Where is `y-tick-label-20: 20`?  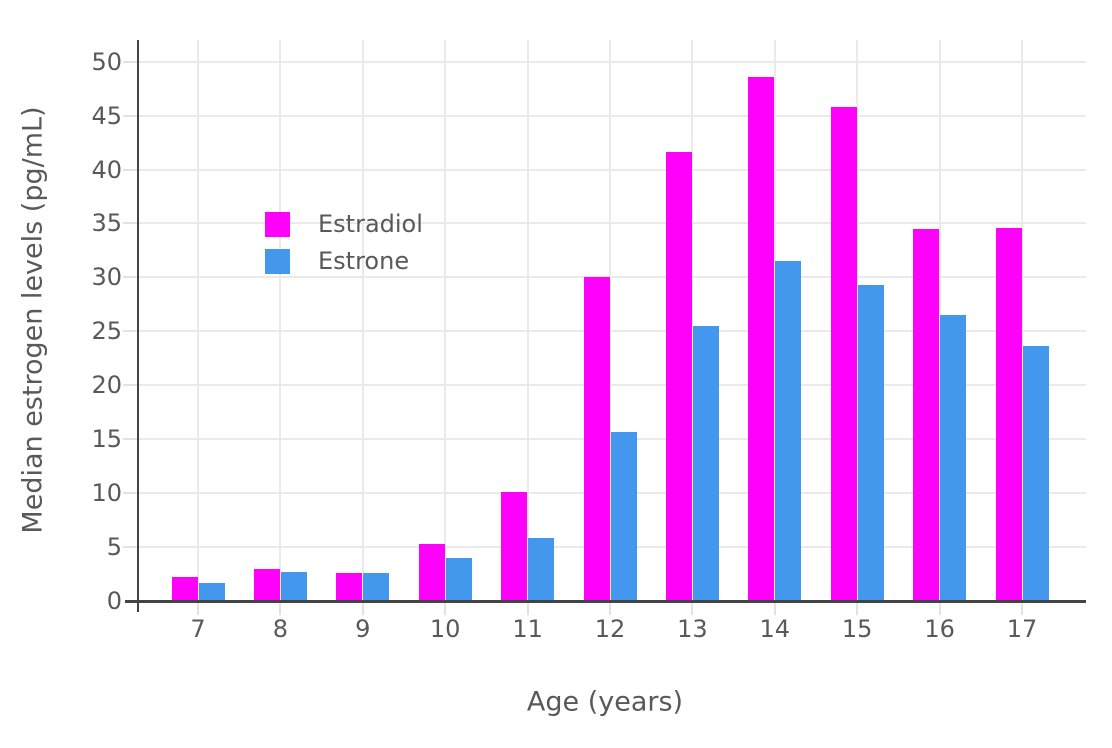 y-tick-label-20: 20 is located at coordinates (106, 385).